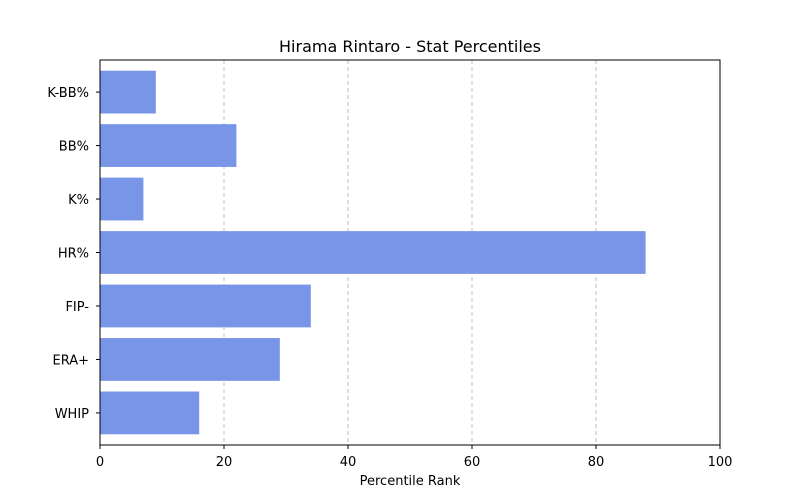  What do you see at coordinates (205, 306) in the screenshot?
I see `bar-fip-` at bounding box center [205, 306].